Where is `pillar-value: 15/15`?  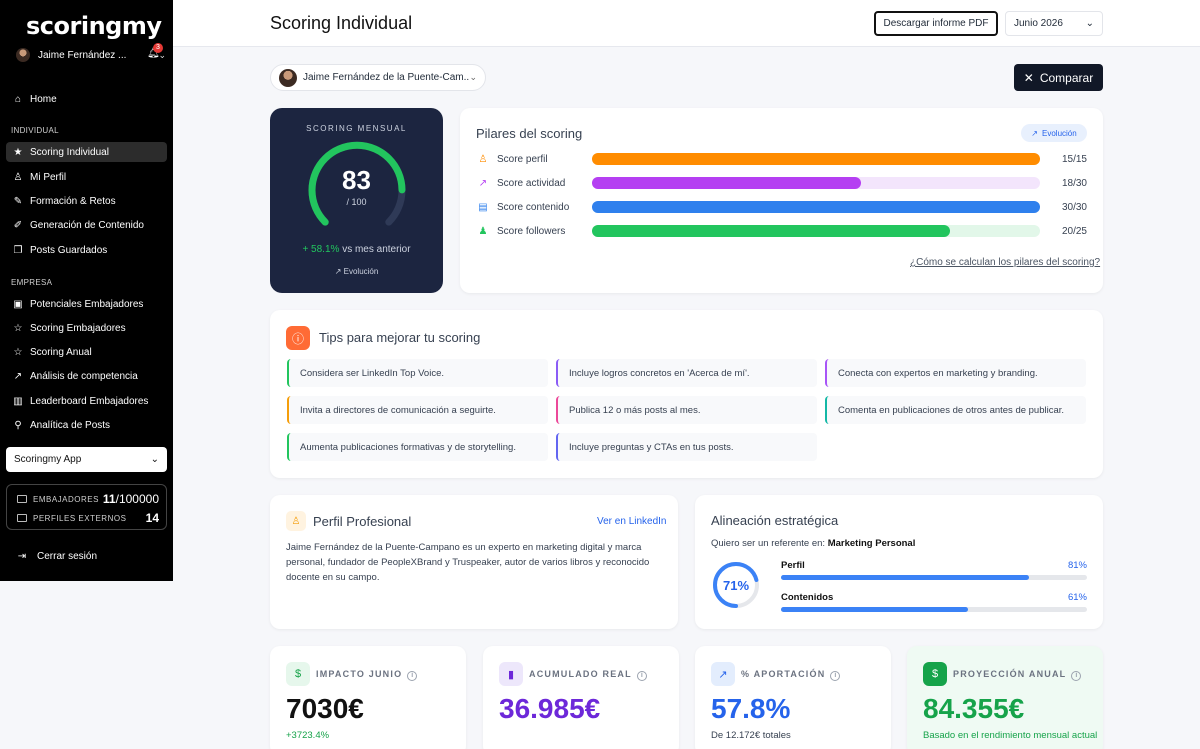 pillar-value: 15/15 is located at coordinates (1074, 159).